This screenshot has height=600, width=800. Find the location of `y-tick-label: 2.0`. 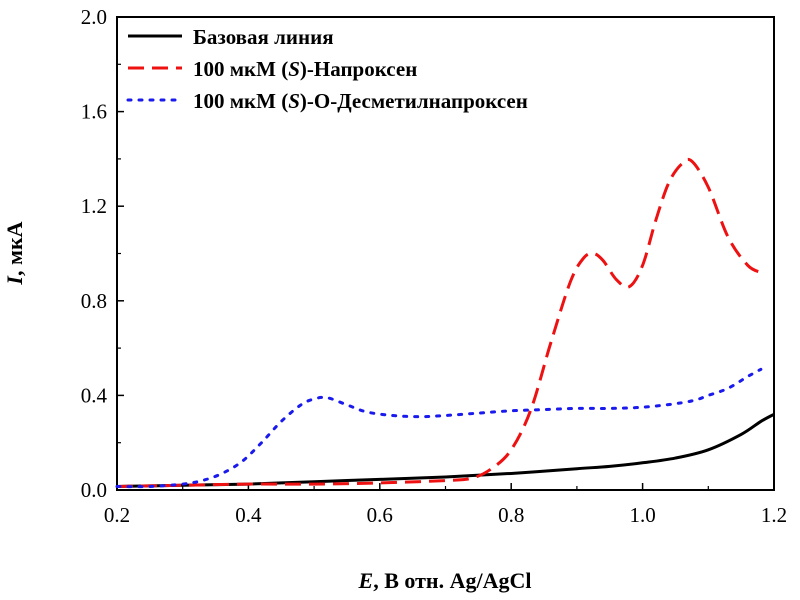

y-tick-label: 2.0 is located at coordinates (94, 17).